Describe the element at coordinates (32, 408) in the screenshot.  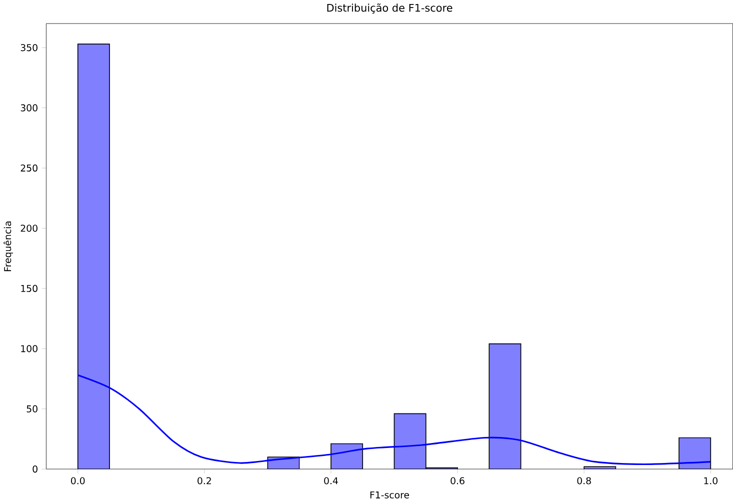
I see `y-tick-label: 50` at that location.